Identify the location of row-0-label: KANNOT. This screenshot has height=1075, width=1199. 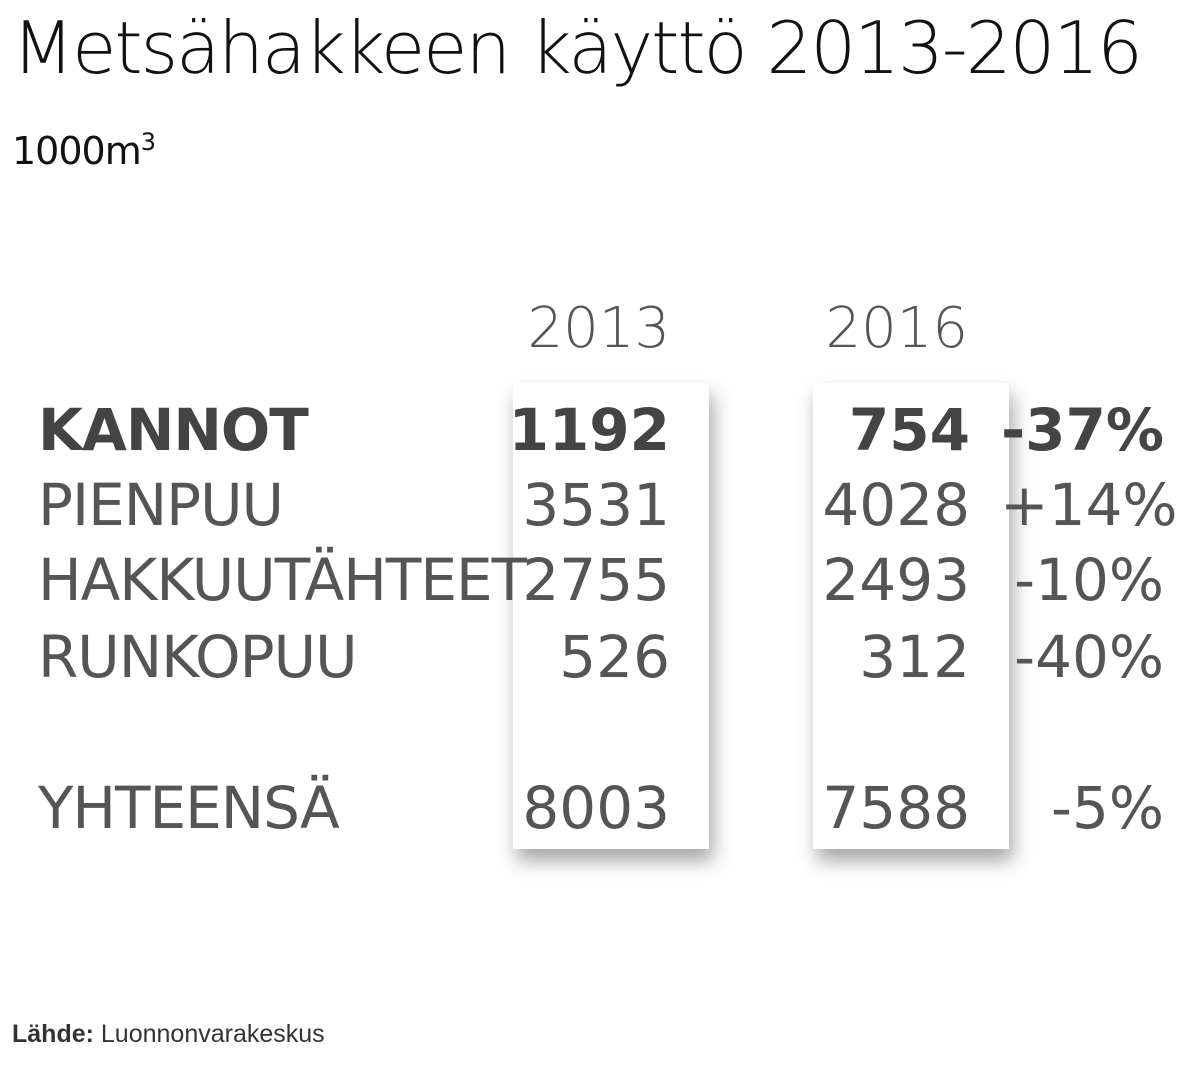
(173, 430).